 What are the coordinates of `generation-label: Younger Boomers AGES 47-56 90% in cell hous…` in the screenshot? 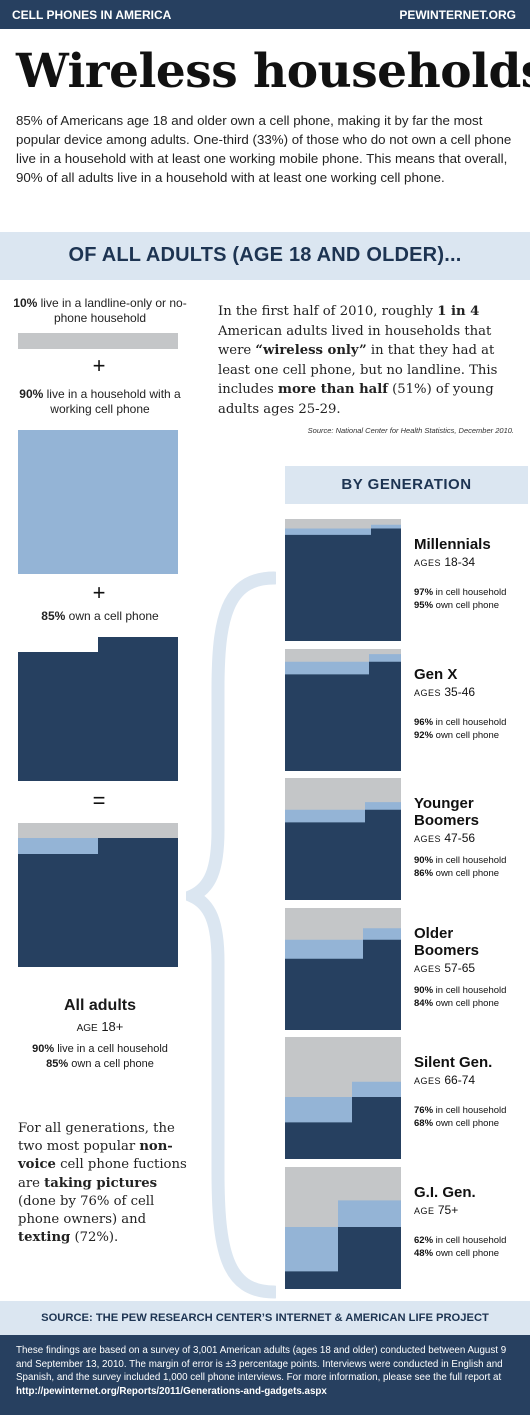 It's located at (470, 837).